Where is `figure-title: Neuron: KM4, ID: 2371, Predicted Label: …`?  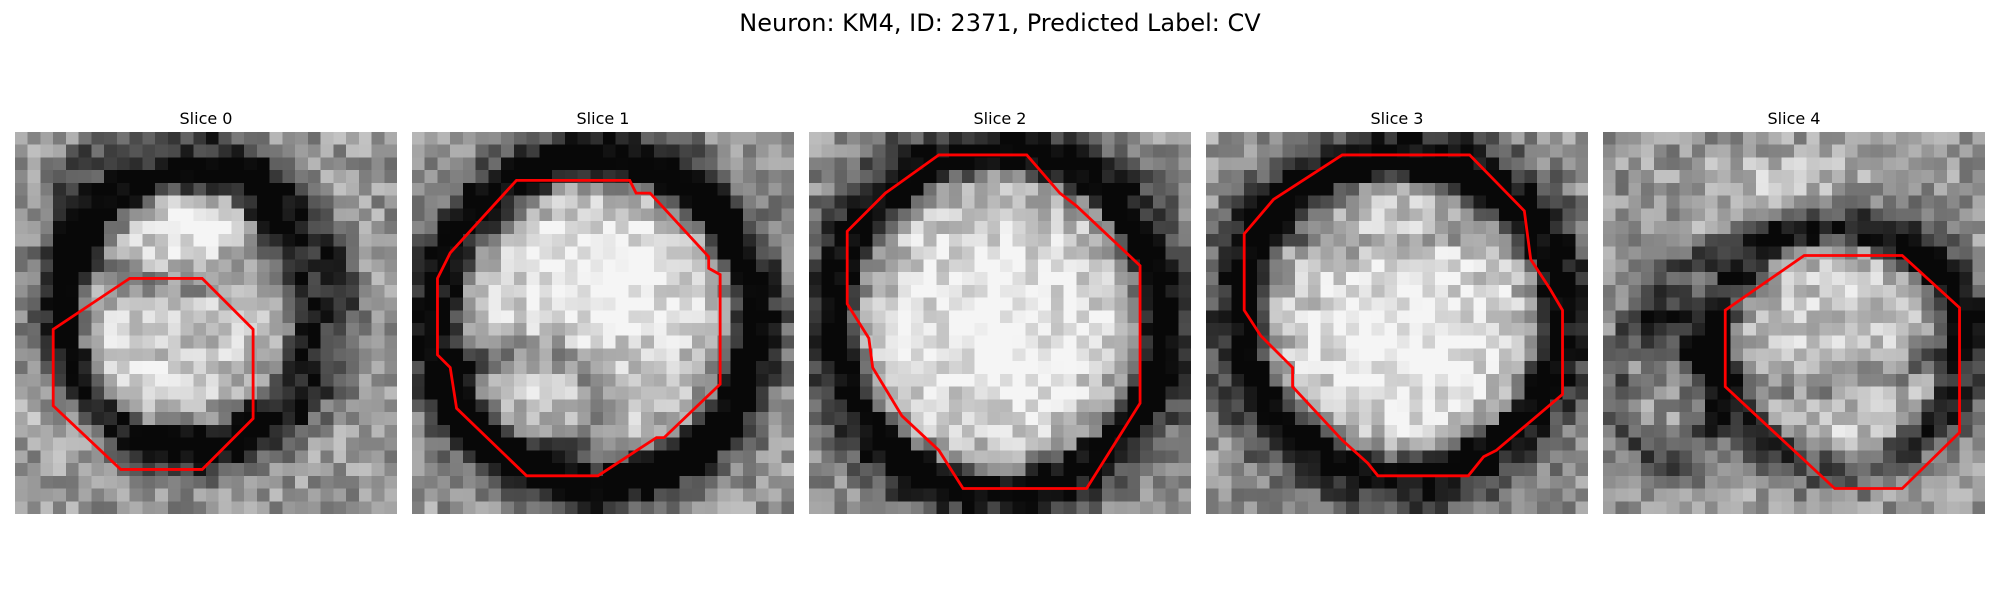 figure-title: Neuron: KM4, ID: 2371, Predicted Label: … is located at coordinates (1000, 23).